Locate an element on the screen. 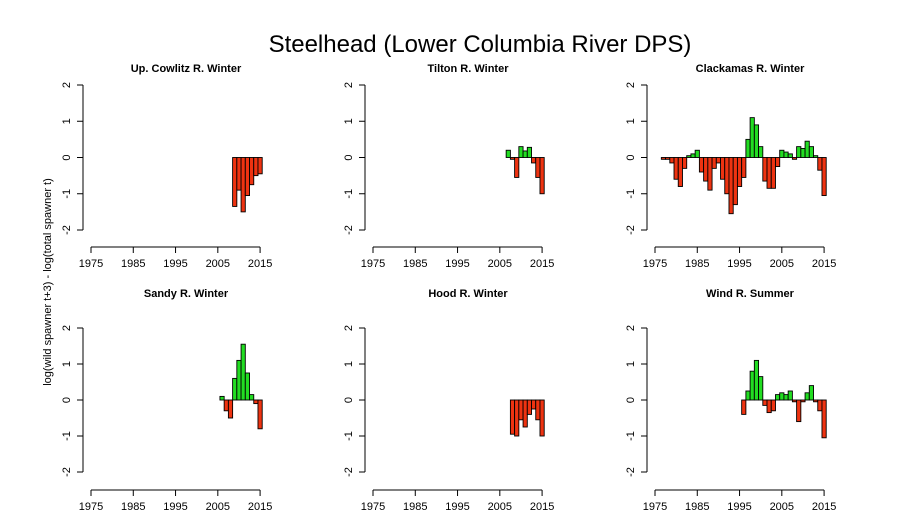 The width and height of the screenshot is (900, 529). panel-title: Sandy R. Winter is located at coordinates (186, 294).